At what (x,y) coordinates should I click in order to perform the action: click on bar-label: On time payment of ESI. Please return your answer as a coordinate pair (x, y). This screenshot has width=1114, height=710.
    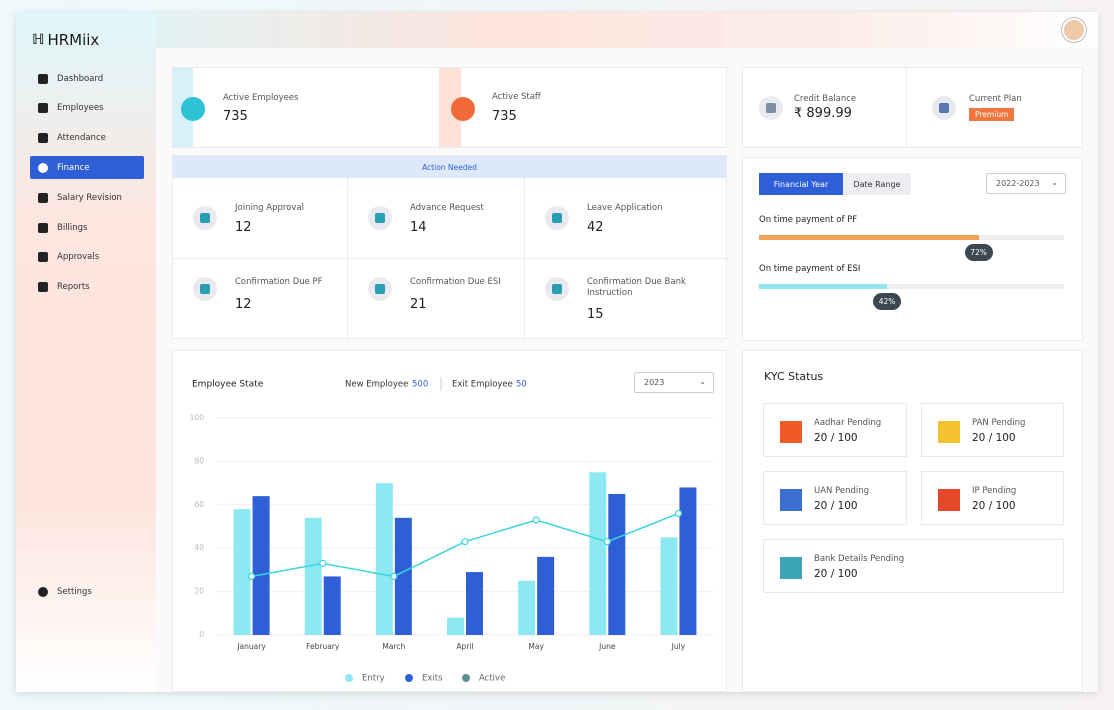
    Looking at the image, I should click on (810, 269).